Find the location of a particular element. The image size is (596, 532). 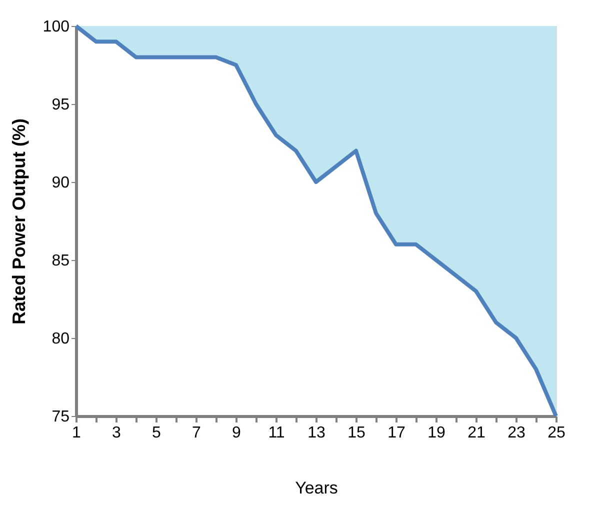

x-axis-title: Years is located at coordinates (316, 488).